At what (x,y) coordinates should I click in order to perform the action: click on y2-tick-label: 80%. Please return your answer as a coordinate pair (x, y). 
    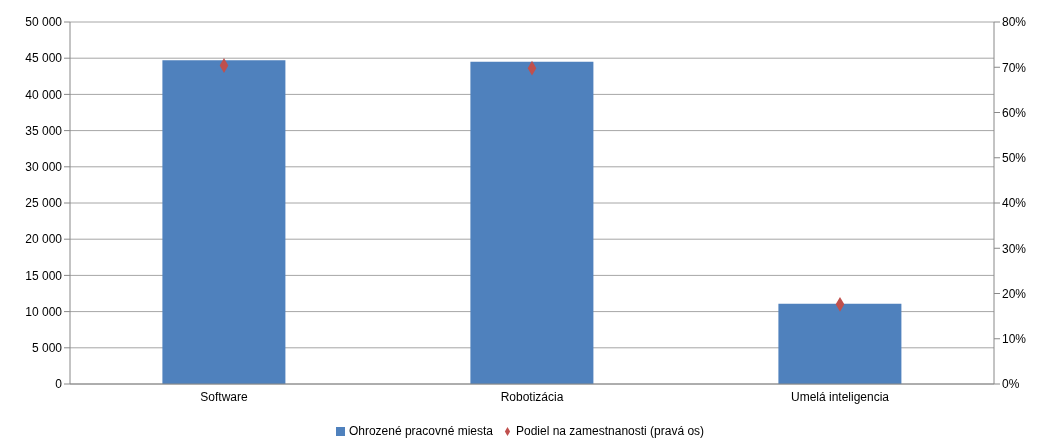
    Looking at the image, I should click on (1014, 22).